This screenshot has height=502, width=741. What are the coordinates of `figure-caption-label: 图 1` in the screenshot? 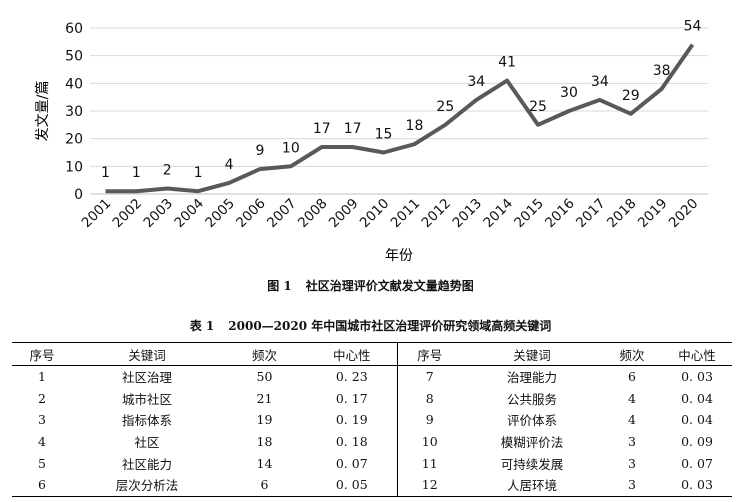 It's located at (279, 286).